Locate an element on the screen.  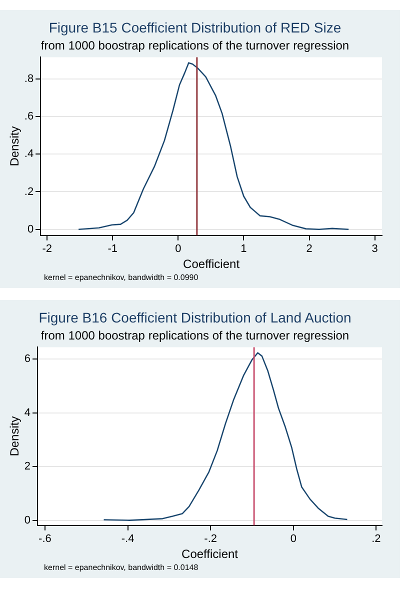
y-tick-label: .6 is located at coordinates (29, 116).